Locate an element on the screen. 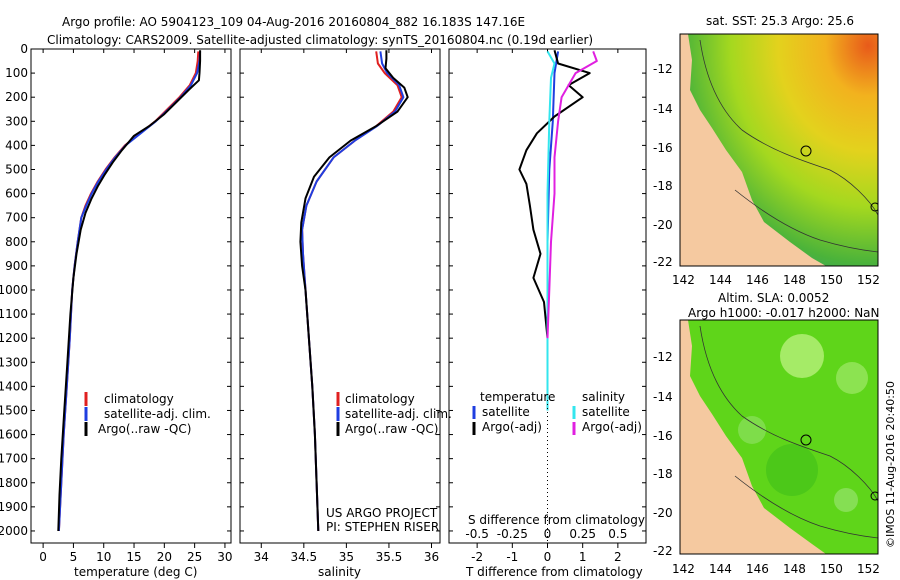  depth-tick-label: 600 is located at coordinates (16, 194).